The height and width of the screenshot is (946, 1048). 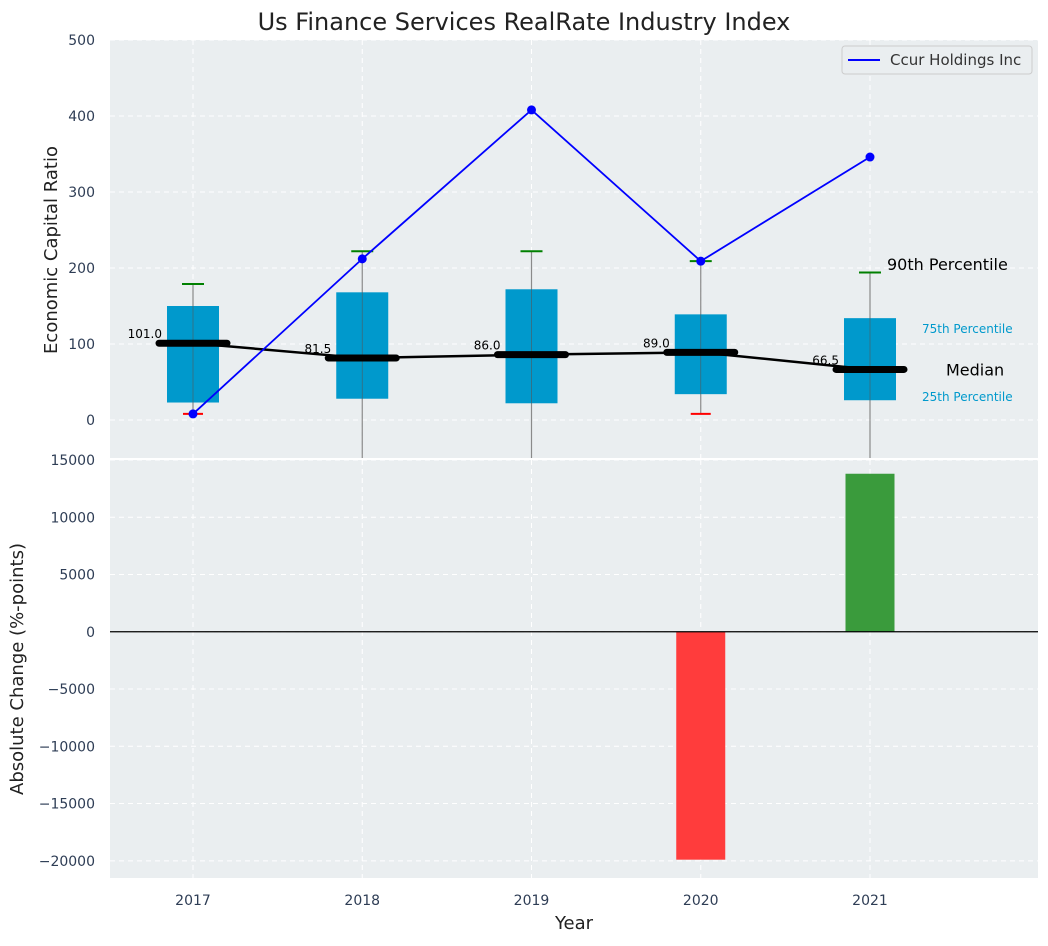 I want to click on bottom-y-tick-label: 0, so click(x=90, y=633).